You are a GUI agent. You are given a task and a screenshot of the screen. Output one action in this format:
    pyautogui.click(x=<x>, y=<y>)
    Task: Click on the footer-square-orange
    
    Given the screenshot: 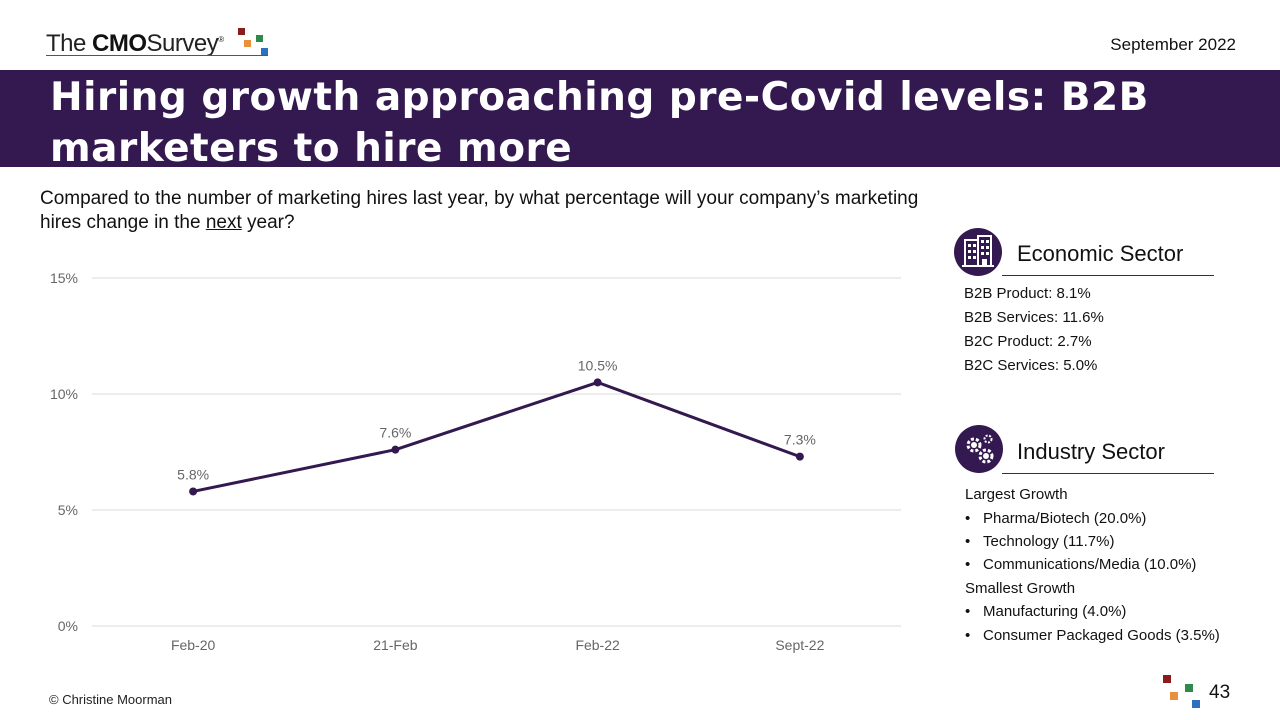 What is the action you would take?
    pyautogui.click(x=1174, y=696)
    